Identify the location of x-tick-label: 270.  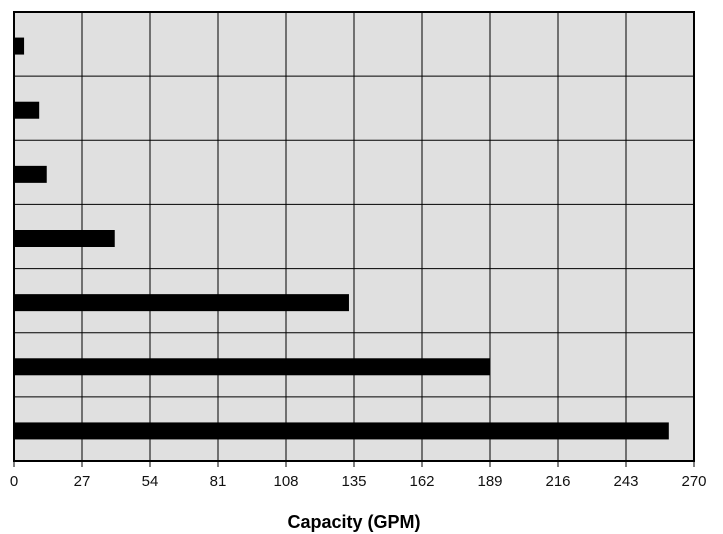
(693, 481).